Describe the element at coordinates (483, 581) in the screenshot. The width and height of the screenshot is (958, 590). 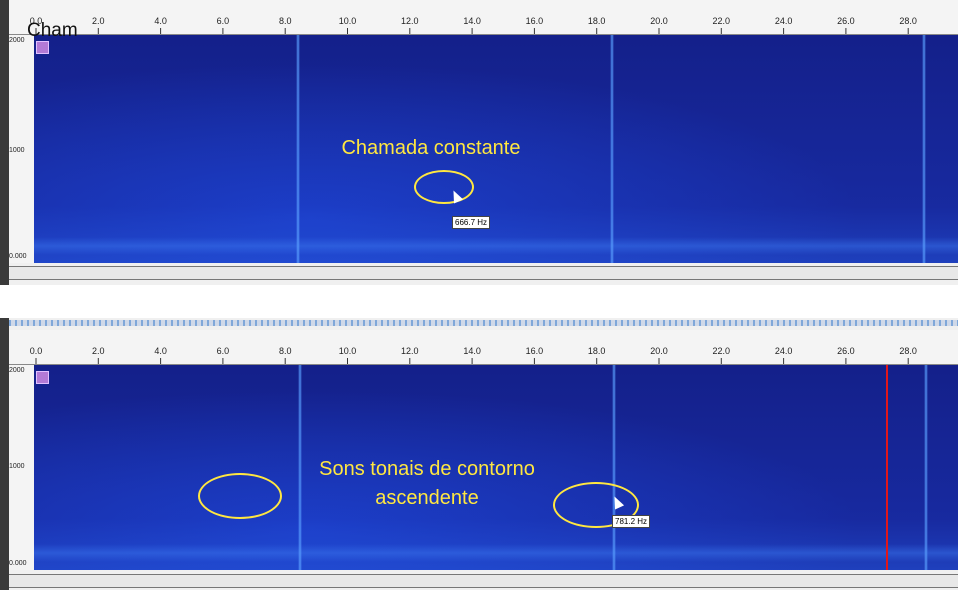
I see `scrollbar-bottom` at that location.